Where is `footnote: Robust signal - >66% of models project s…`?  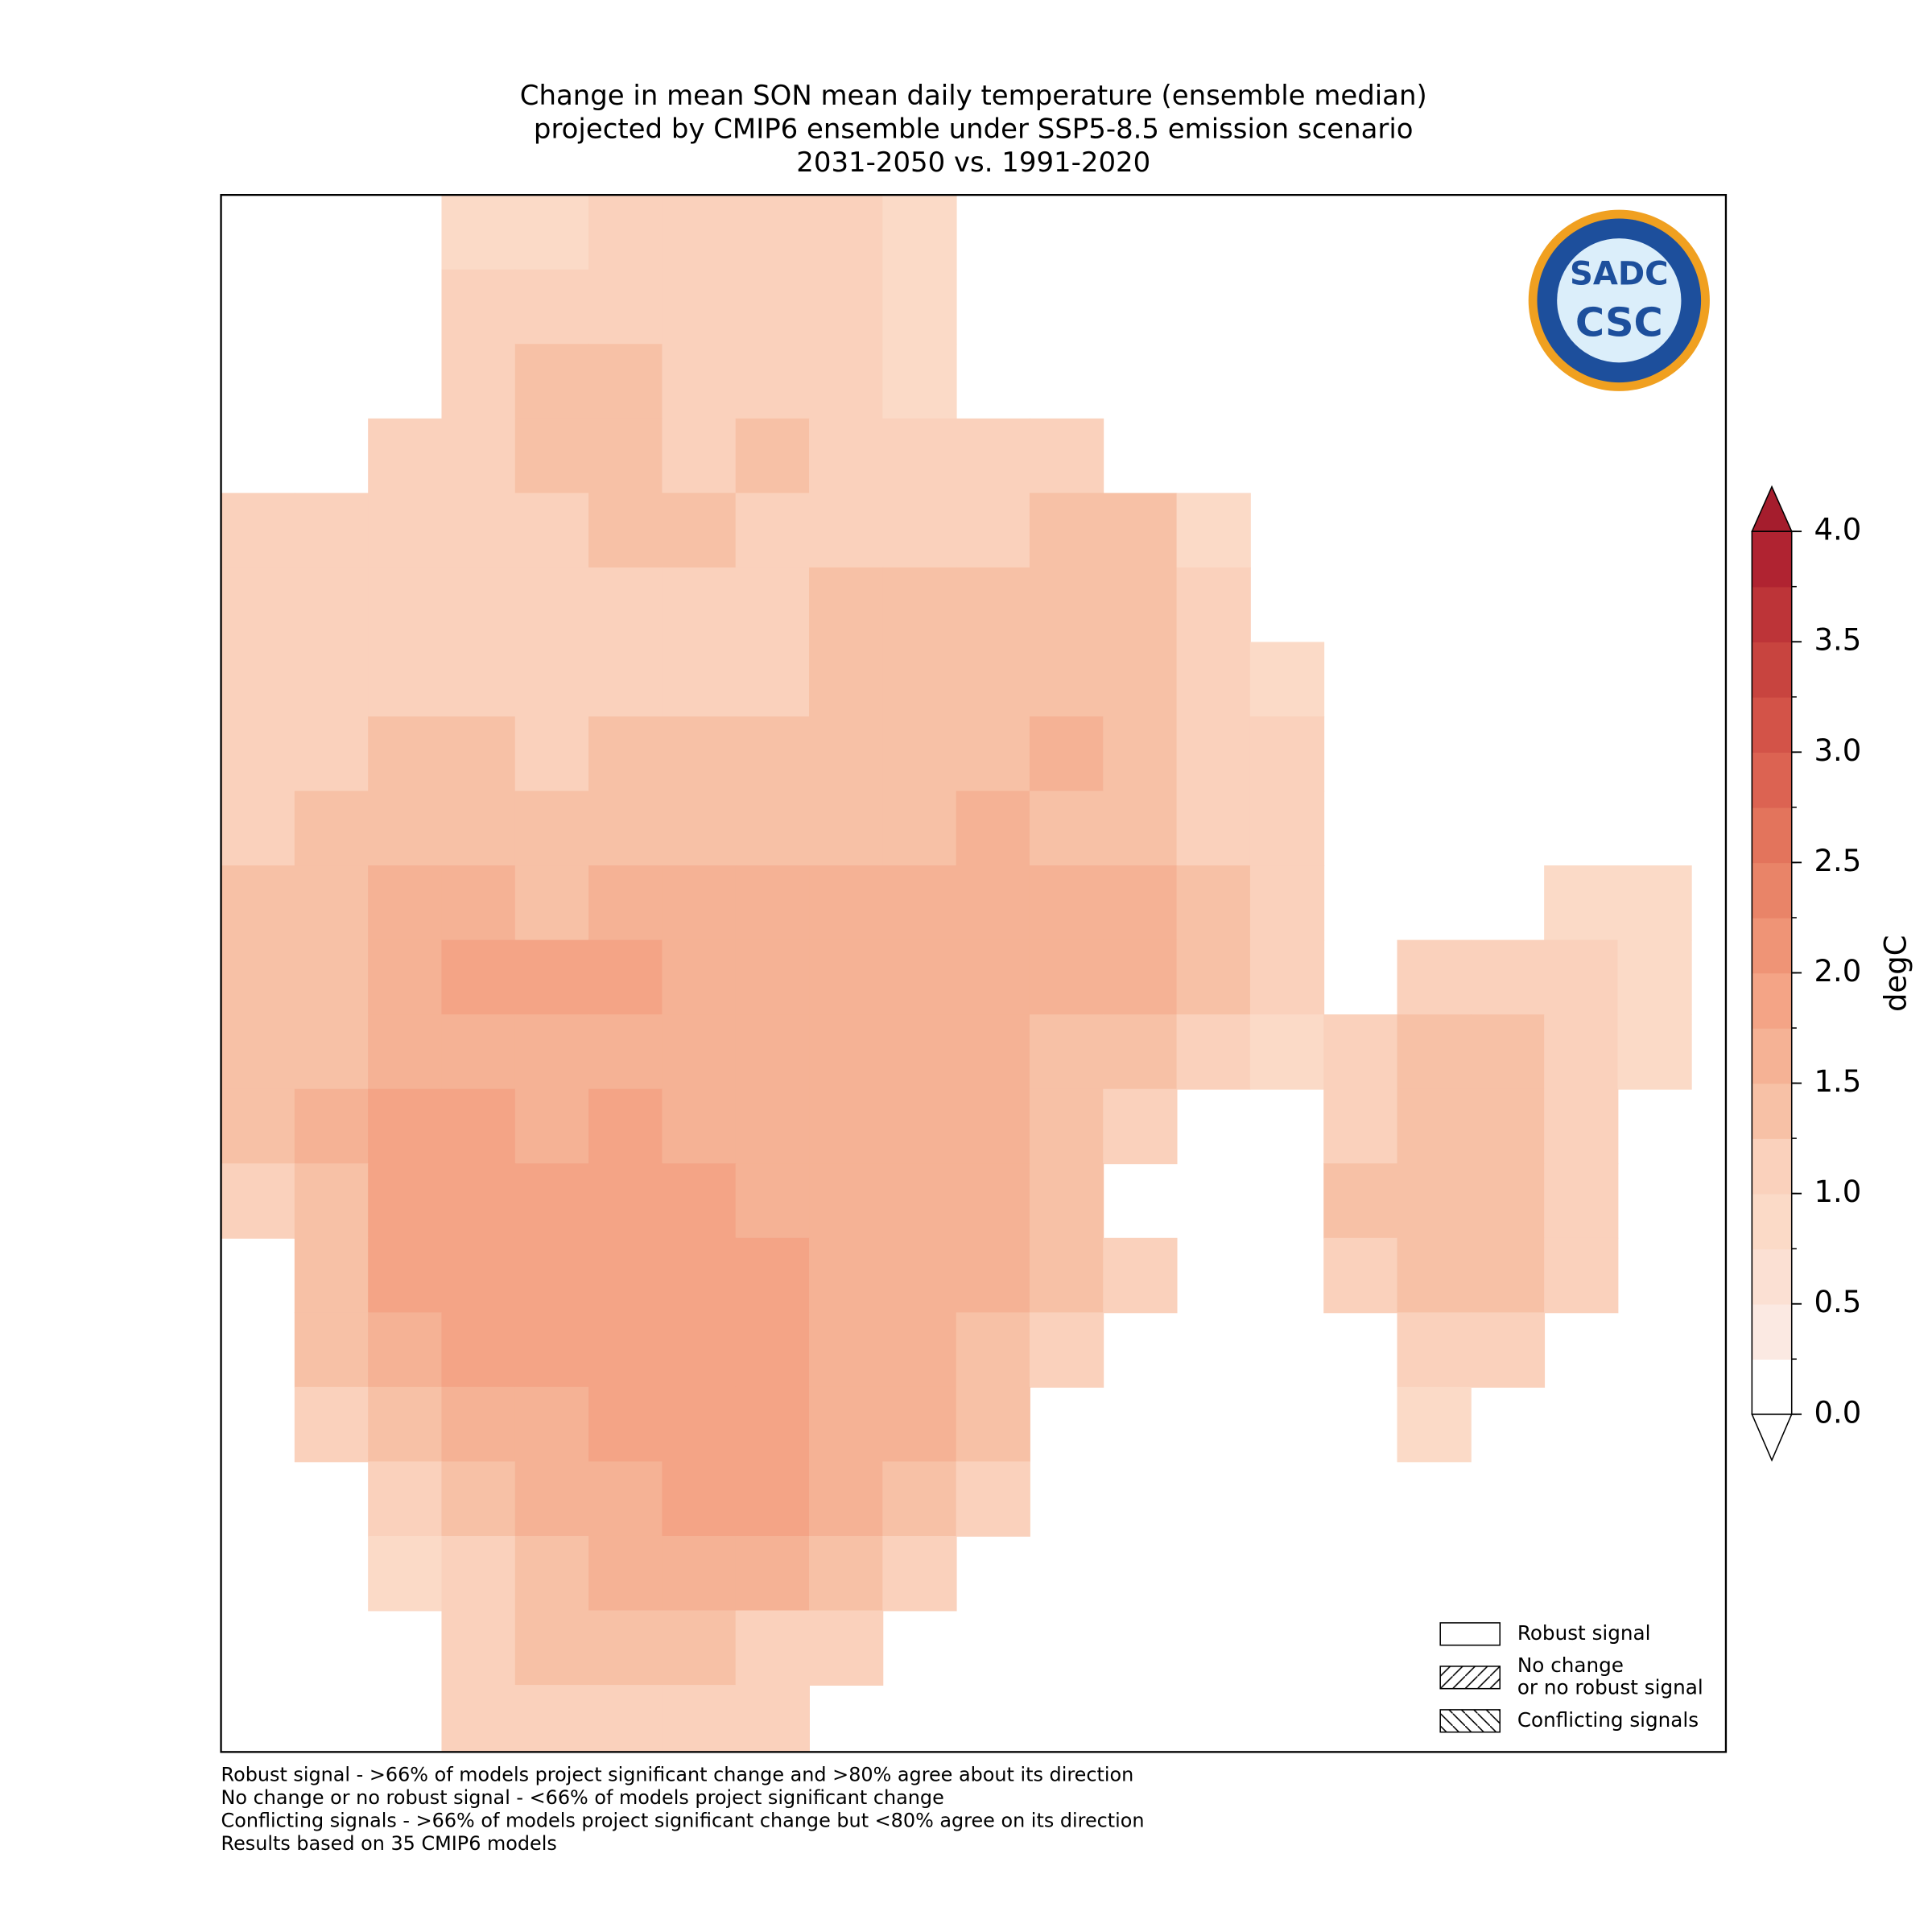 footnote: Robust signal - >66% of models project s… is located at coordinates (677, 1775).